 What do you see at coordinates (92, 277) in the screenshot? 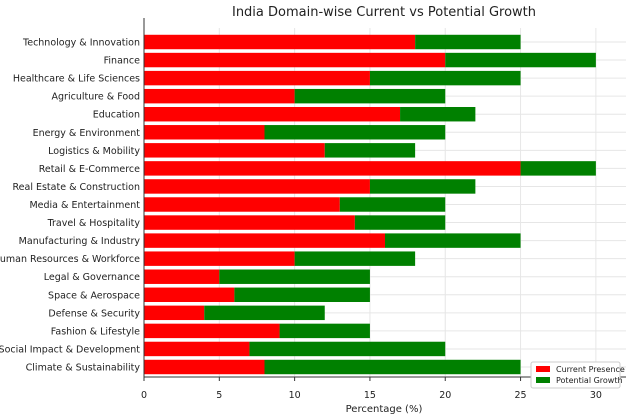
I see `category-label: Legal & Governance` at bounding box center [92, 277].